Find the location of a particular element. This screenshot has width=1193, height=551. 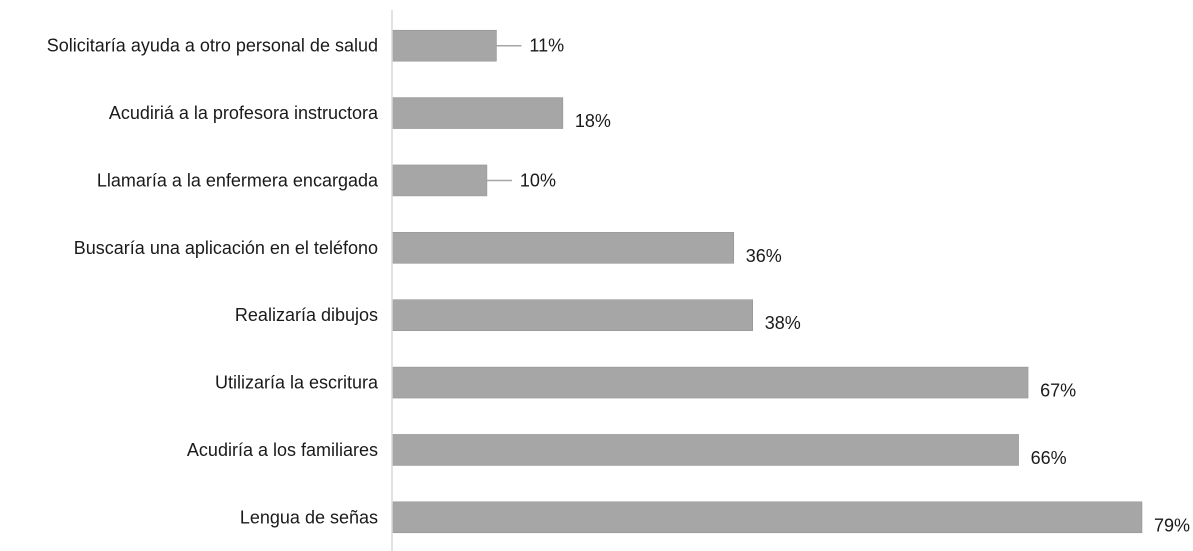

category-label: Buscaría una aplicación en el teléfono is located at coordinates (226, 248).